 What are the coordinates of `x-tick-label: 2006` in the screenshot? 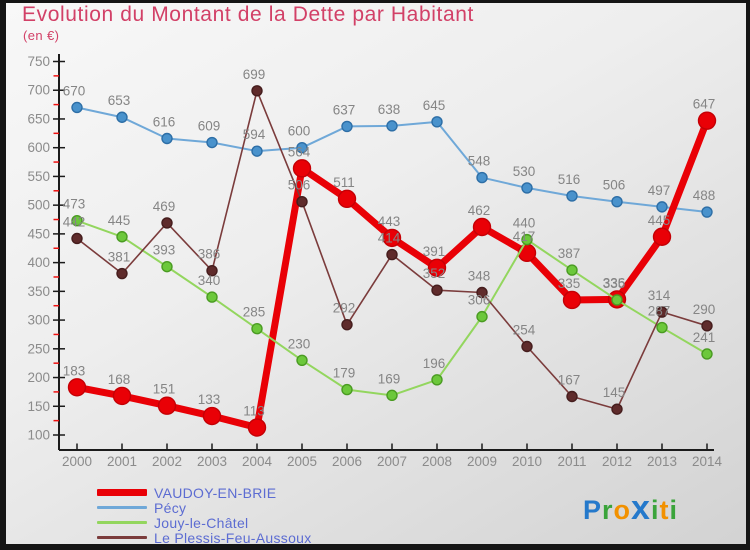 It's located at (347, 461).